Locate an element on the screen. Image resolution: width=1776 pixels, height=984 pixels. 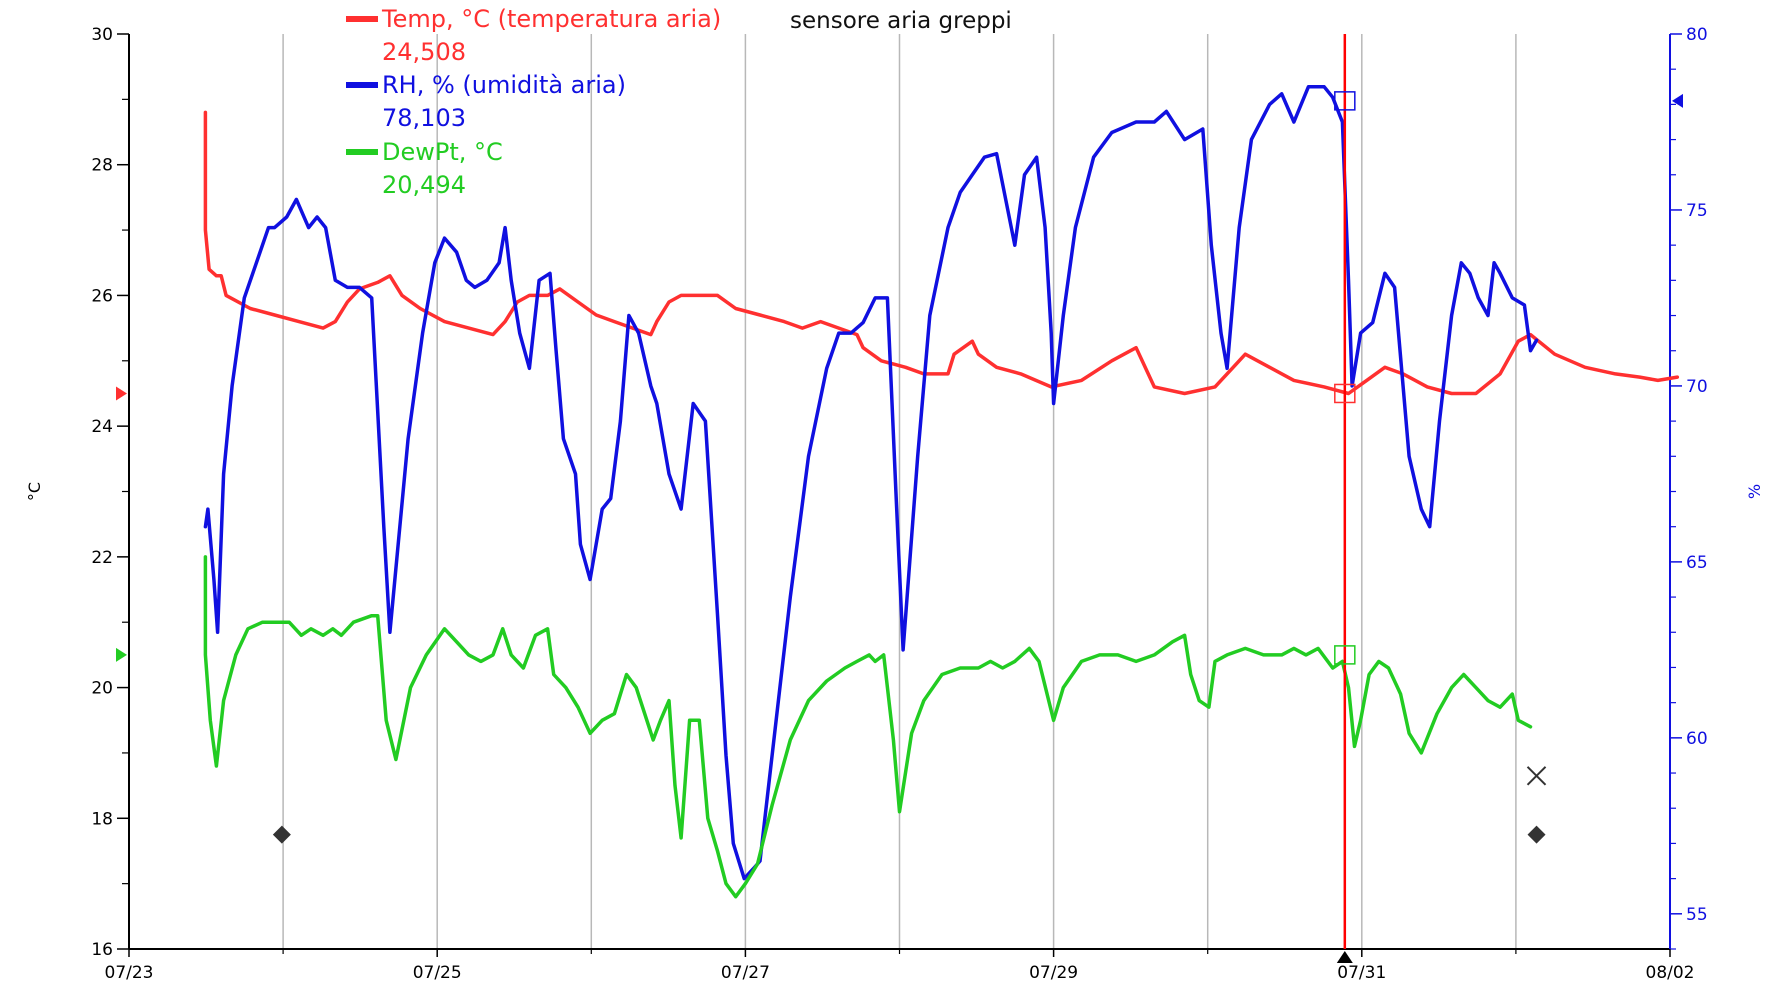
legend-swatch-dewpt is located at coordinates (362, 152).